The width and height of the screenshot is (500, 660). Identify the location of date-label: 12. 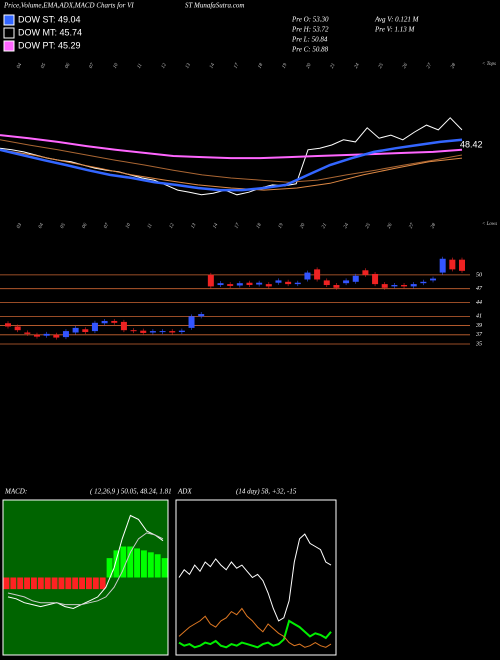
(172, 225).